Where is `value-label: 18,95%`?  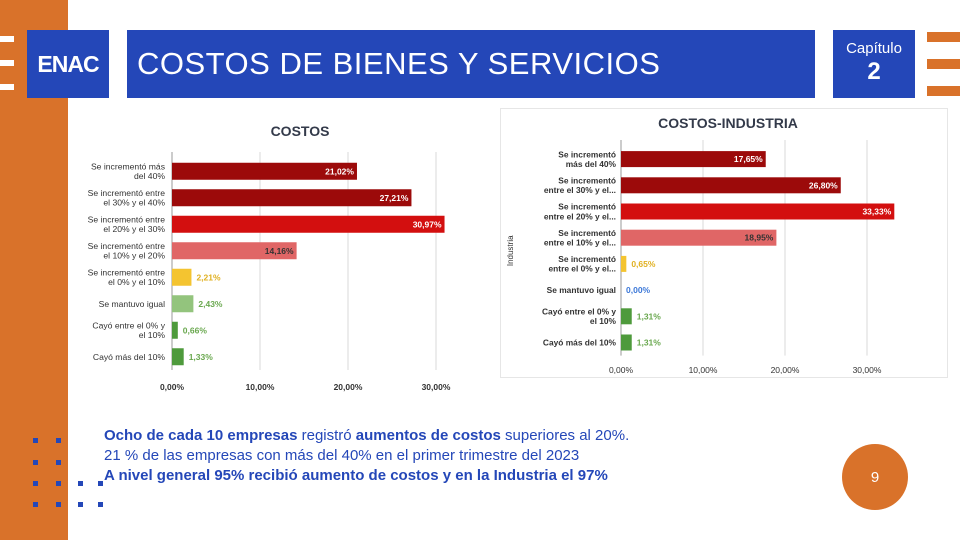 value-label: 18,95% is located at coordinates (759, 238).